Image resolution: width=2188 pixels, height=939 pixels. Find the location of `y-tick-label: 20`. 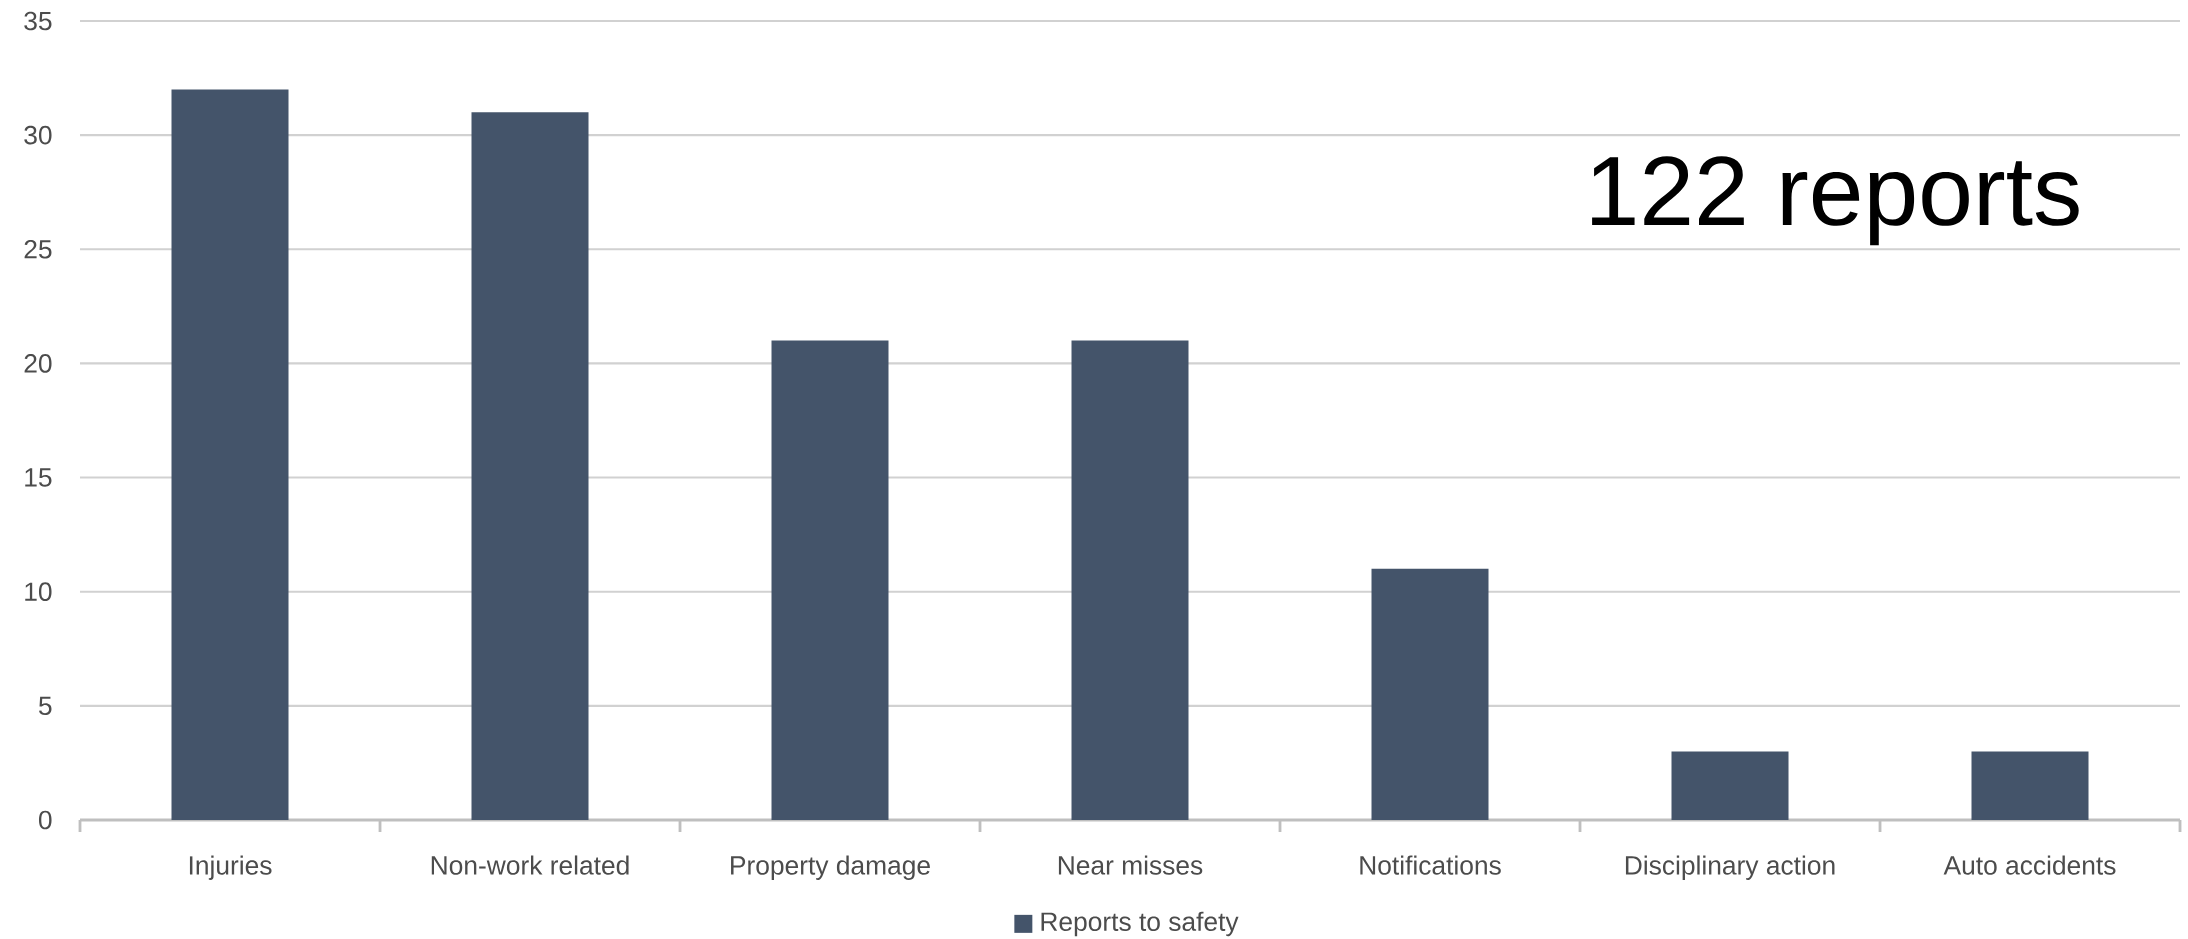

y-tick-label: 20 is located at coordinates (38, 363).